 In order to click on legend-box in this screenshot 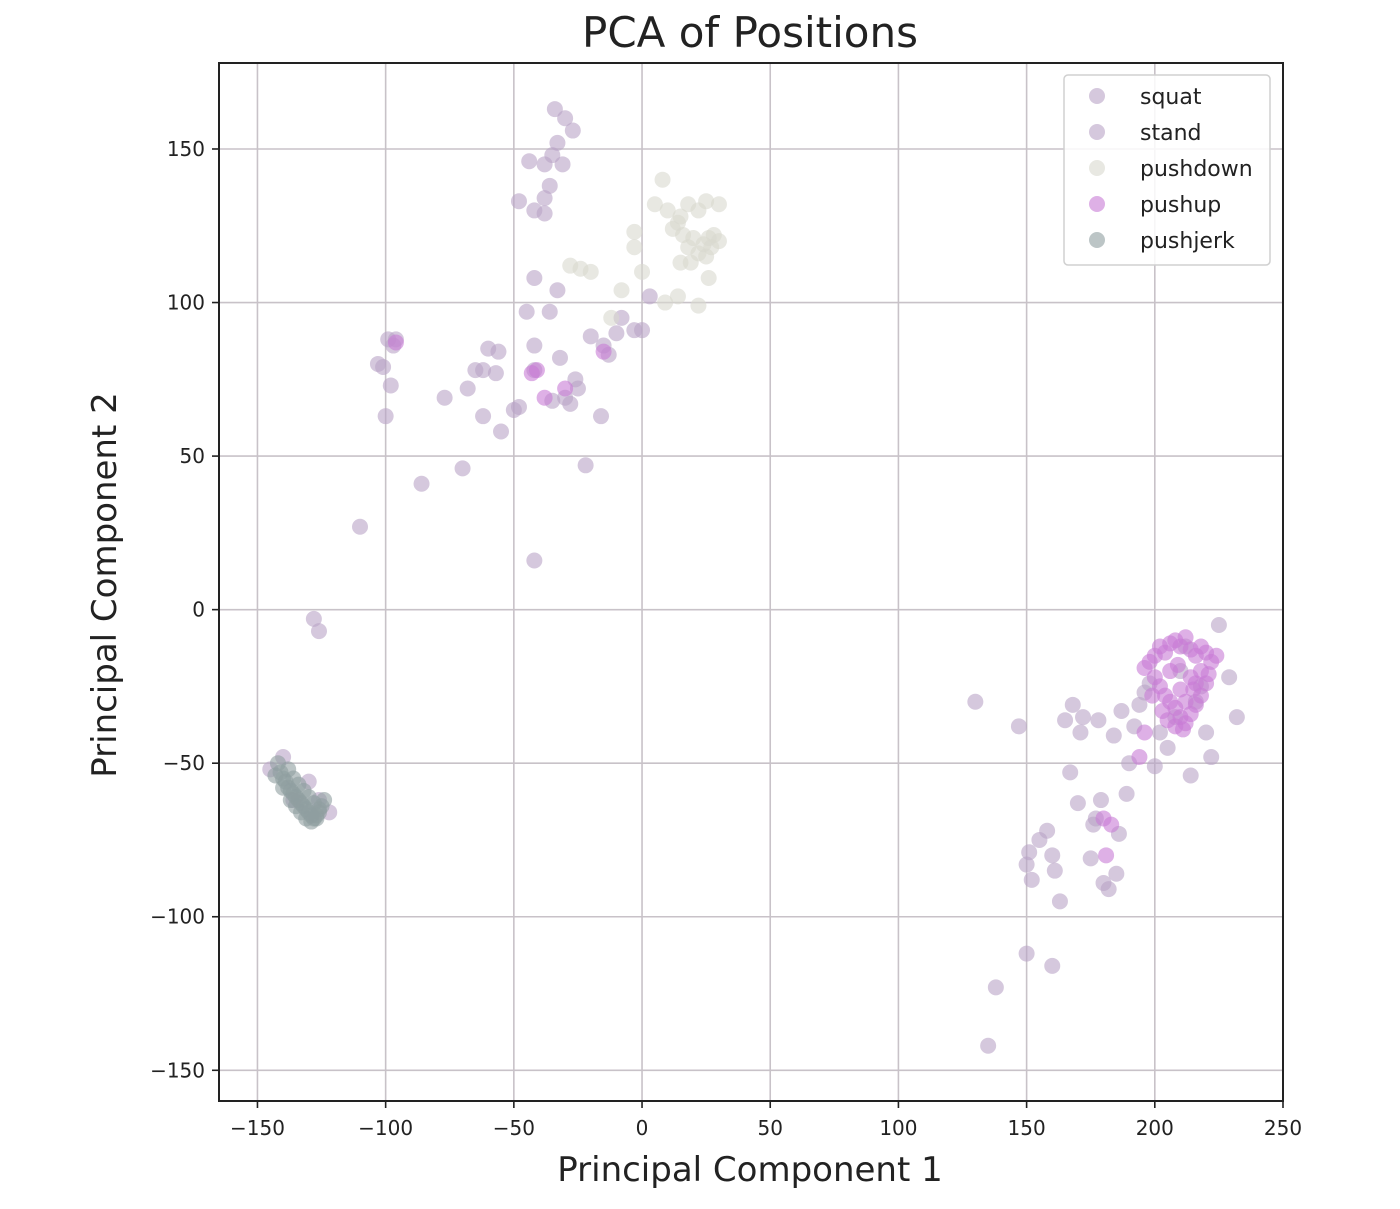, I will do `click(1167, 170)`.